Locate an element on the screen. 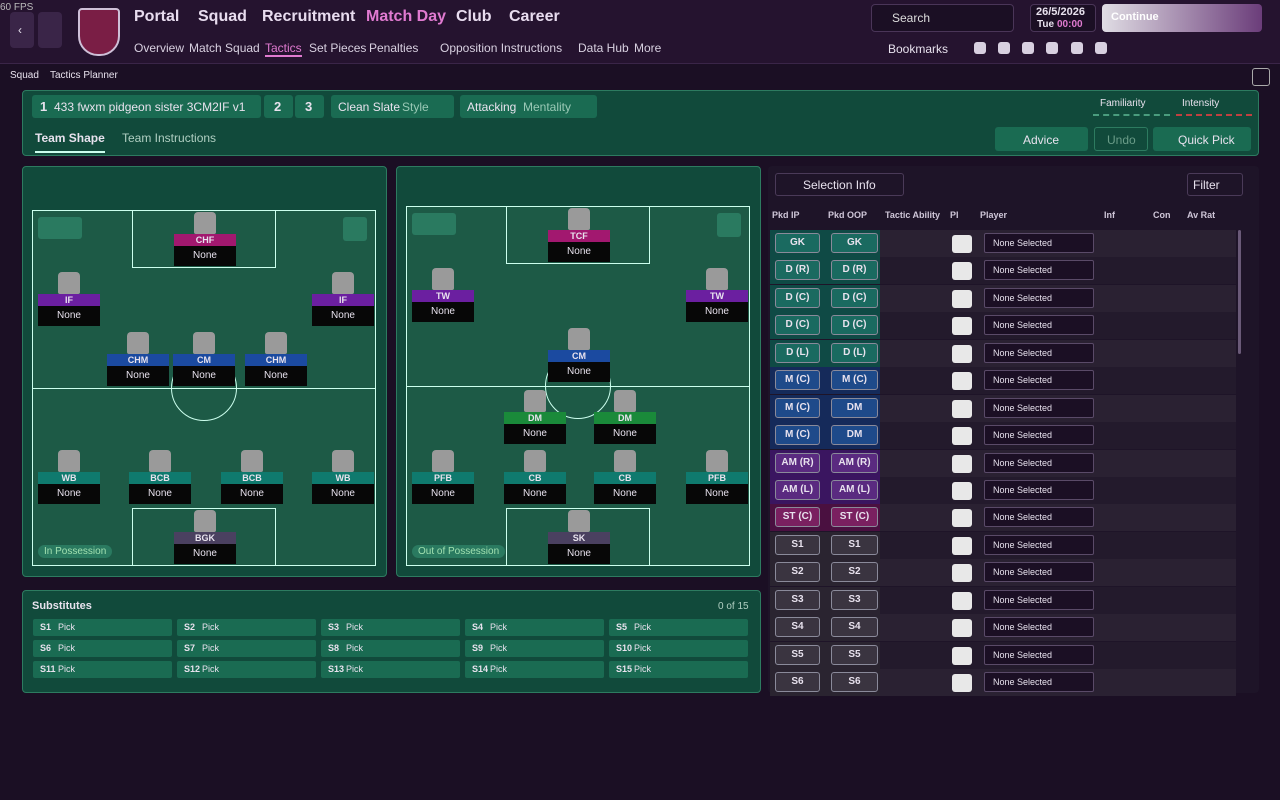 The width and height of the screenshot is (1280, 800). pkd-ip: D (L) is located at coordinates (797, 352).